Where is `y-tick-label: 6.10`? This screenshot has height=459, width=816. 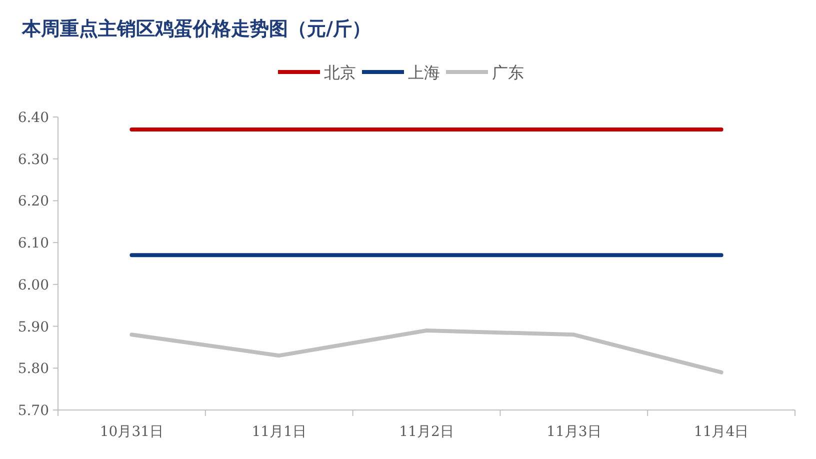
y-tick-label: 6.10 is located at coordinates (33, 244).